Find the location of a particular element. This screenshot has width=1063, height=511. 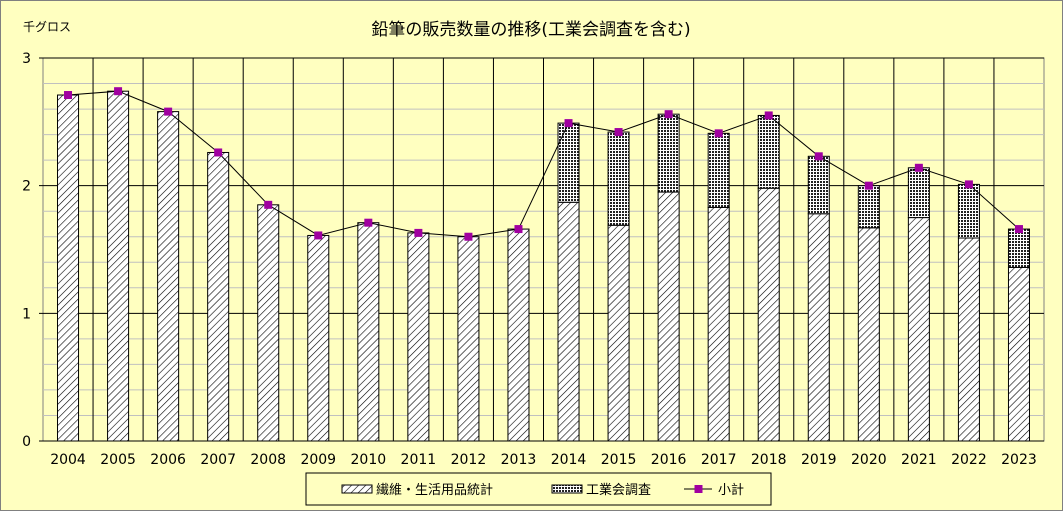

x-tick-label: 2008 is located at coordinates (268, 460).